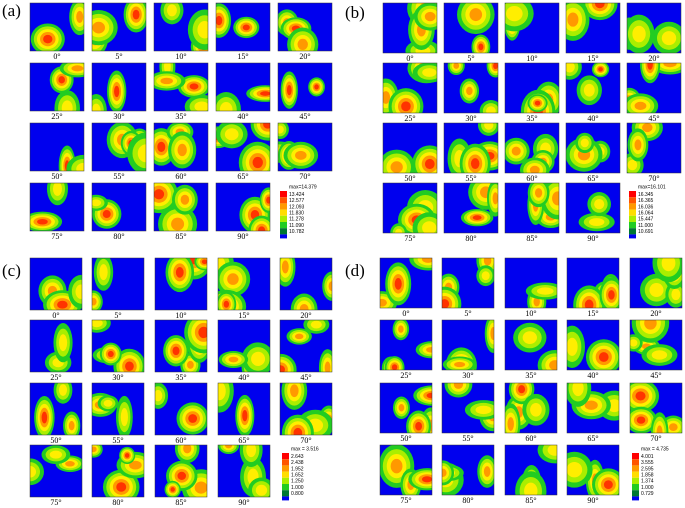  What do you see at coordinates (646, 220) in the screenshot?
I see `legend-level: 15.447` at bounding box center [646, 220].